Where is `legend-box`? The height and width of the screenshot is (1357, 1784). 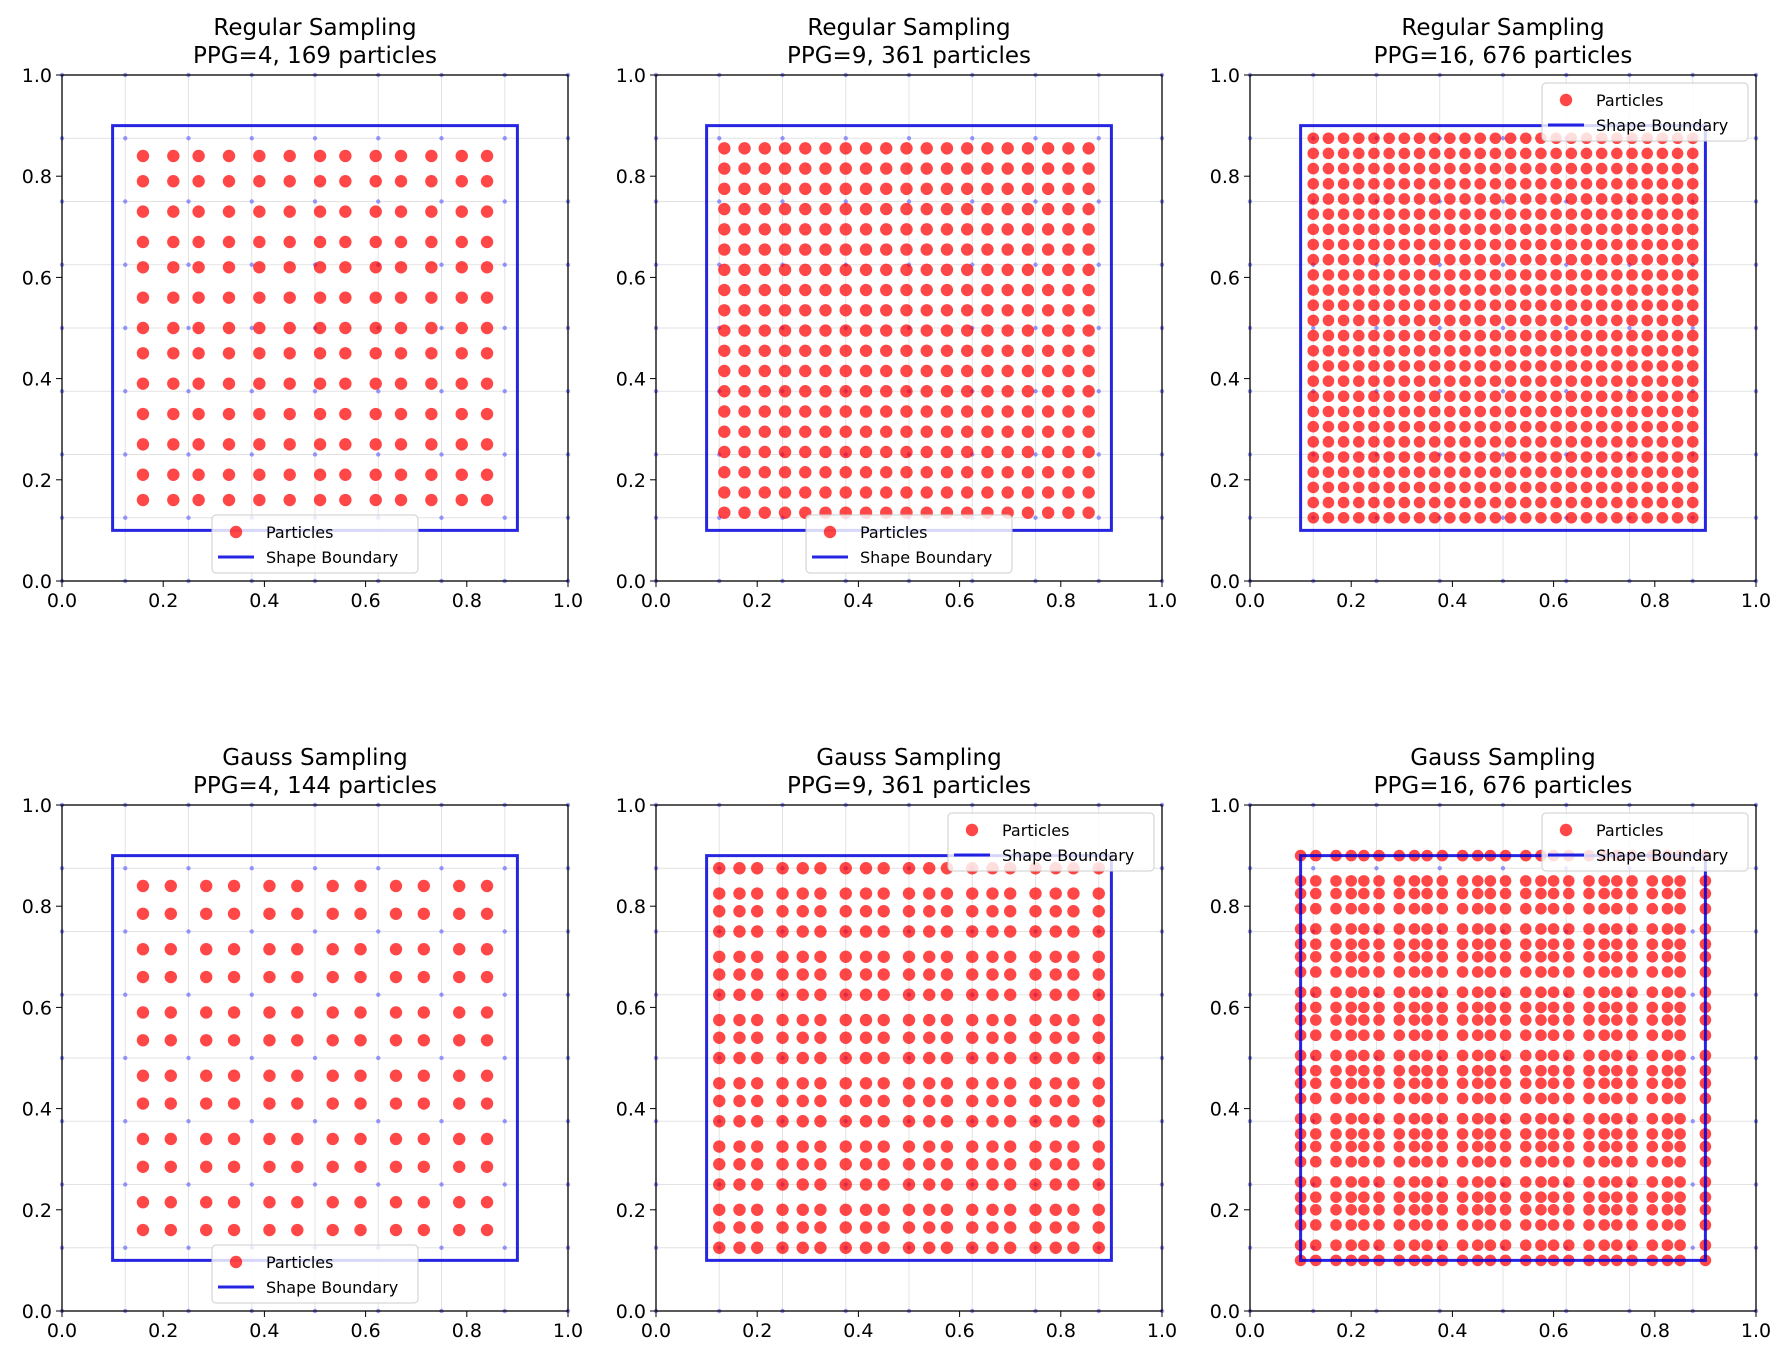 legend-box is located at coordinates (1645, 842).